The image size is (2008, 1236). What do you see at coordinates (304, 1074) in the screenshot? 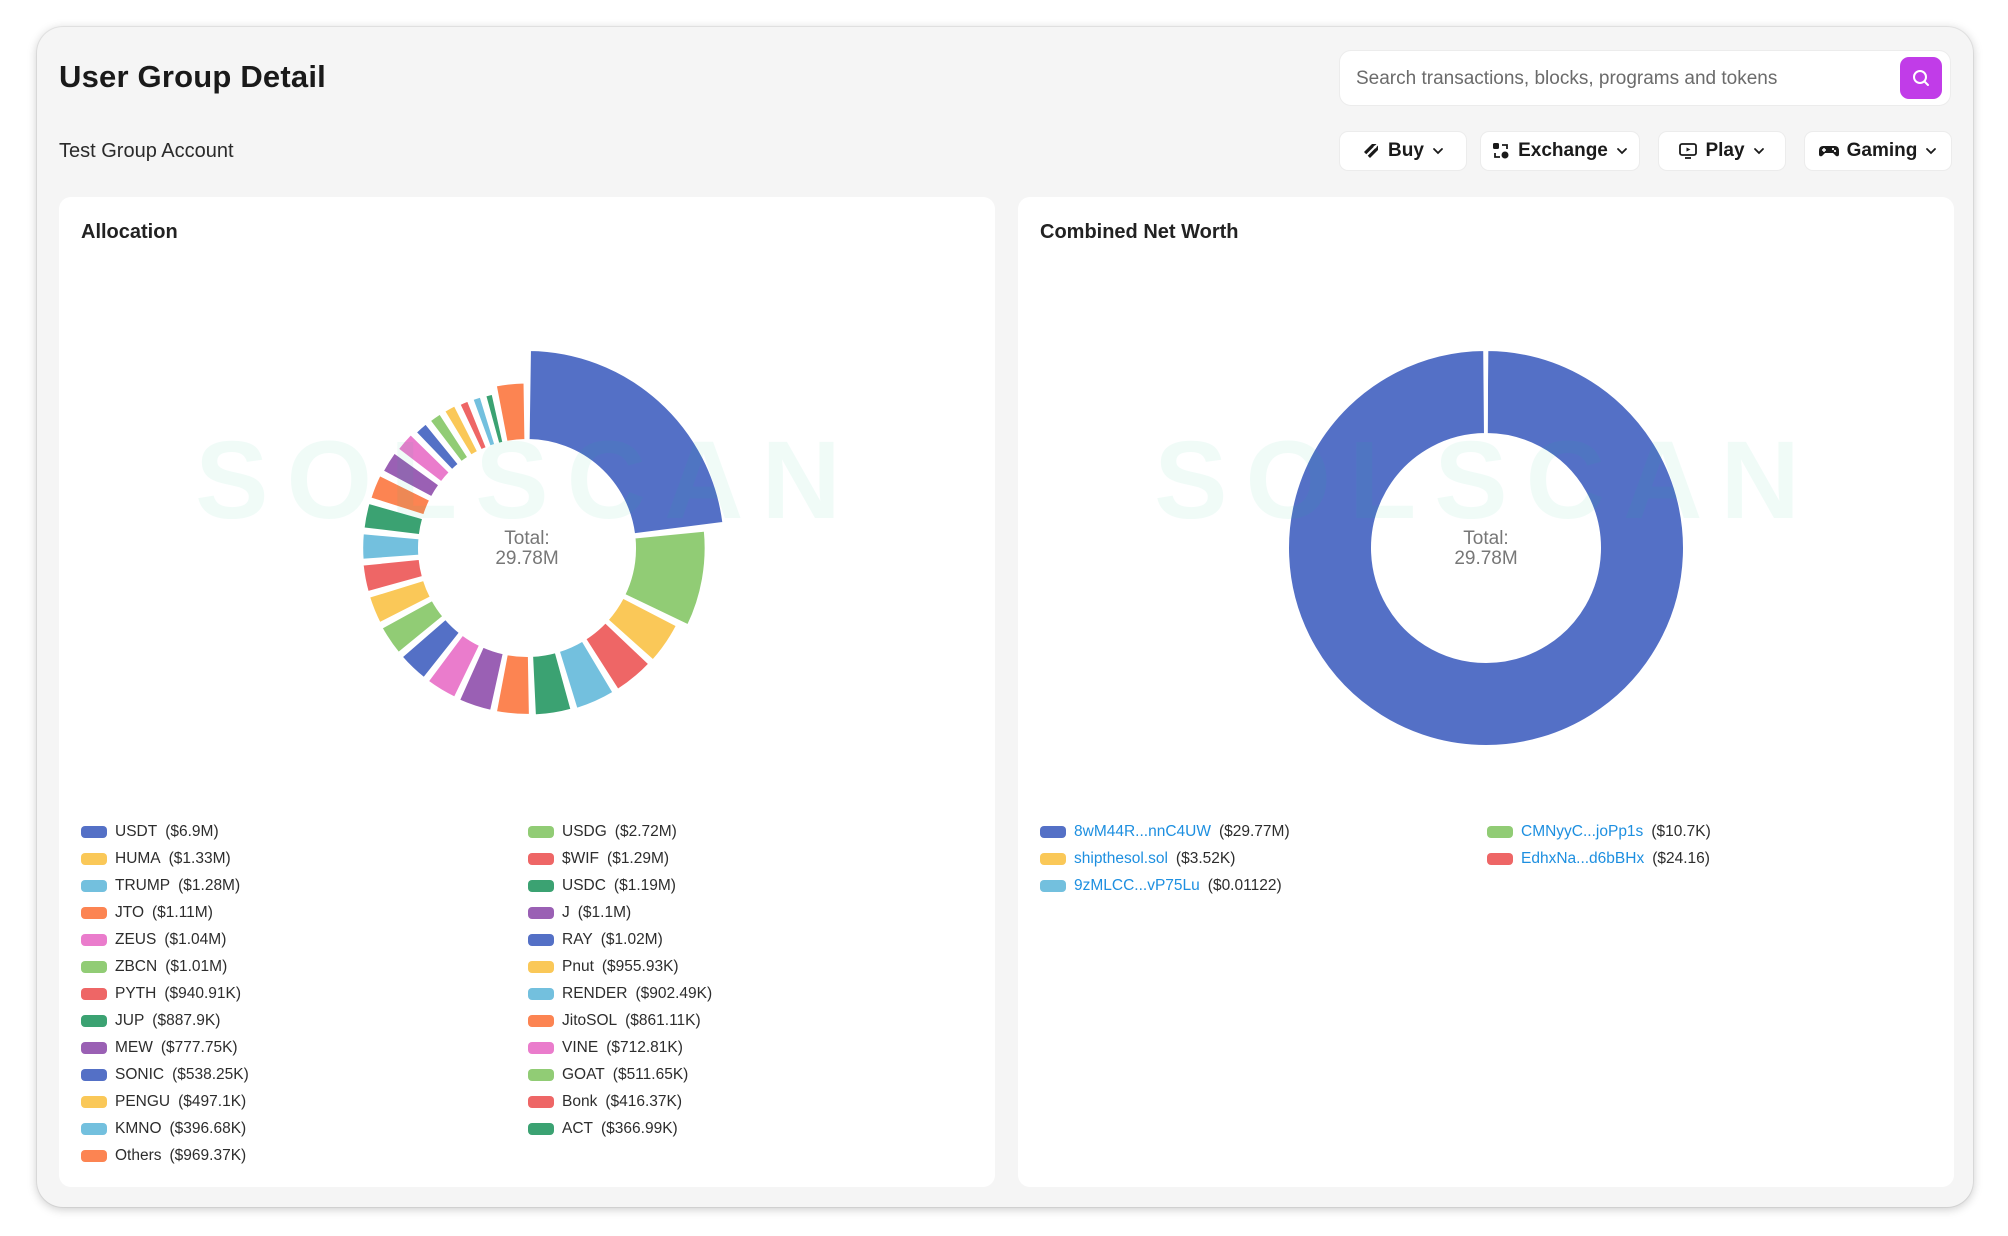
I see `legend-item-sonic: SONIC ($538.25K)` at bounding box center [304, 1074].